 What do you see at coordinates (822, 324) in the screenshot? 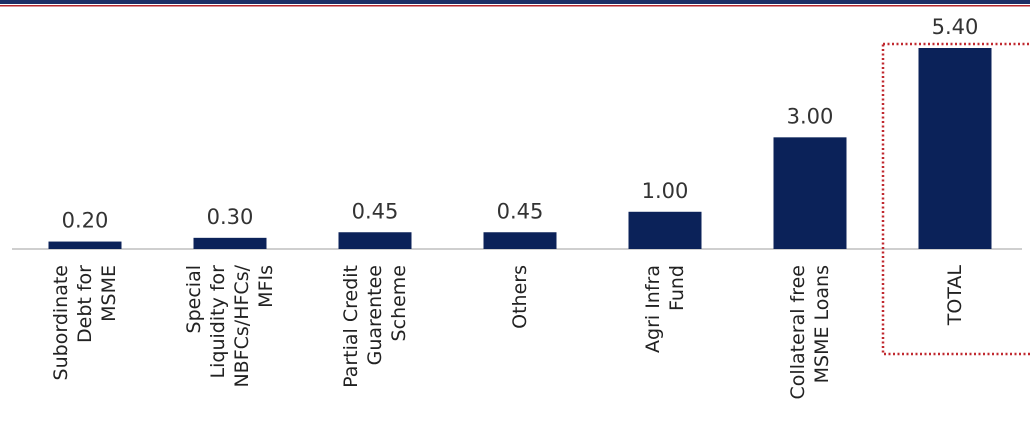
I see `category-label-line: MSME Loans` at bounding box center [822, 324].